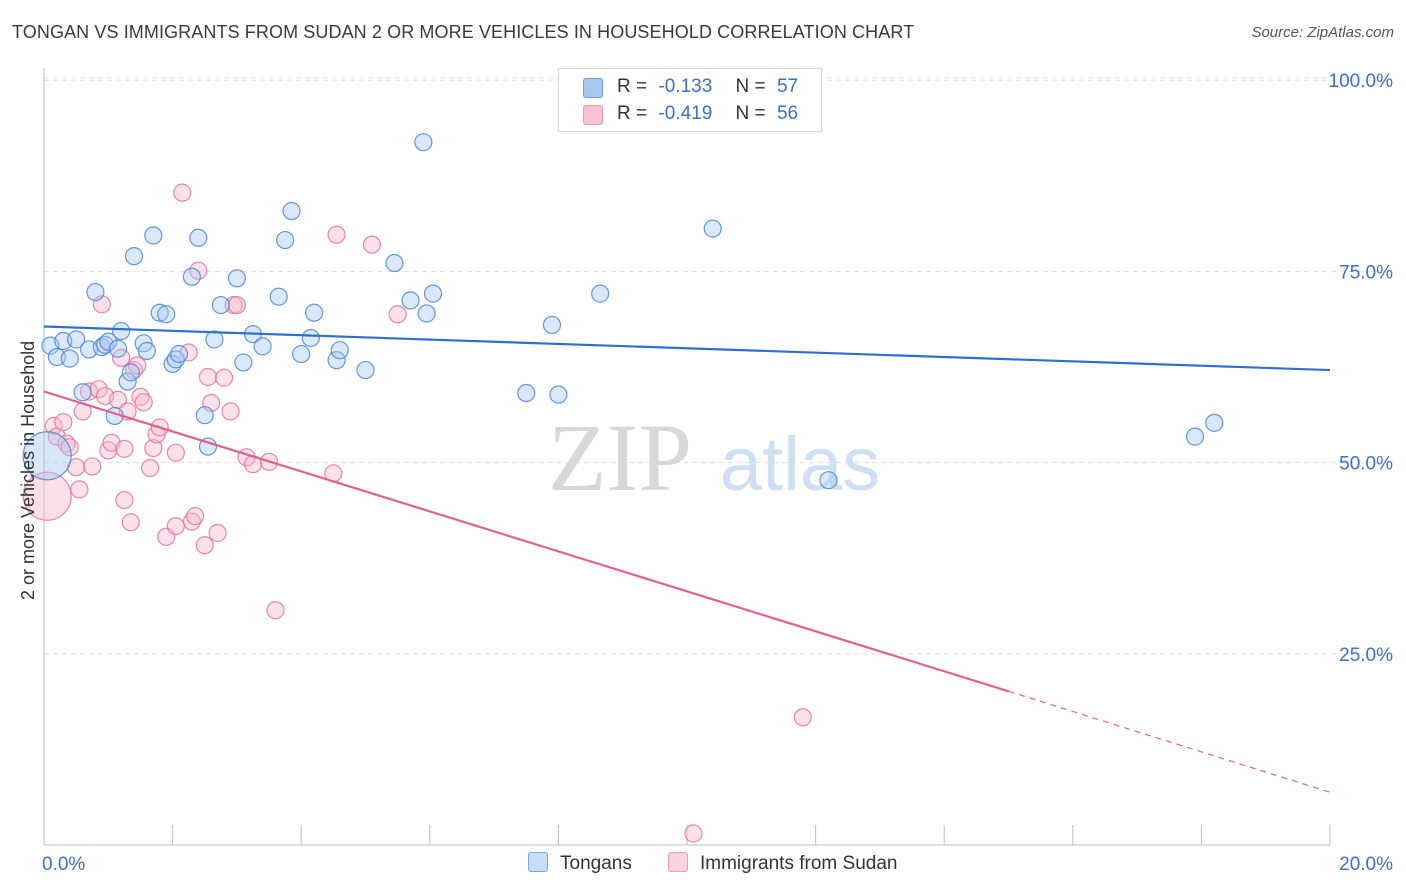 This screenshot has height=892, width=1406. What do you see at coordinates (63, 864) in the screenshot?
I see `x-tick-label: 0.0%` at bounding box center [63, 864].